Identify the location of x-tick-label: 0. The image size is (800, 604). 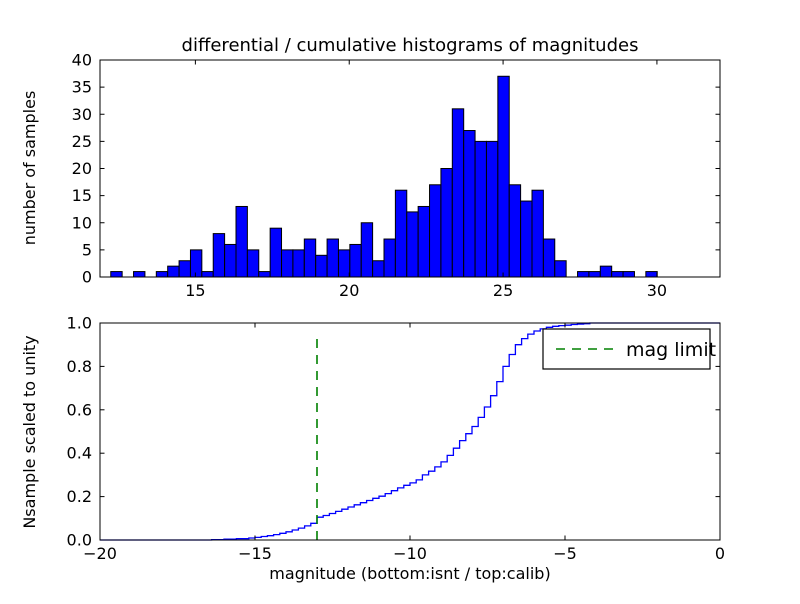
(720, 553).